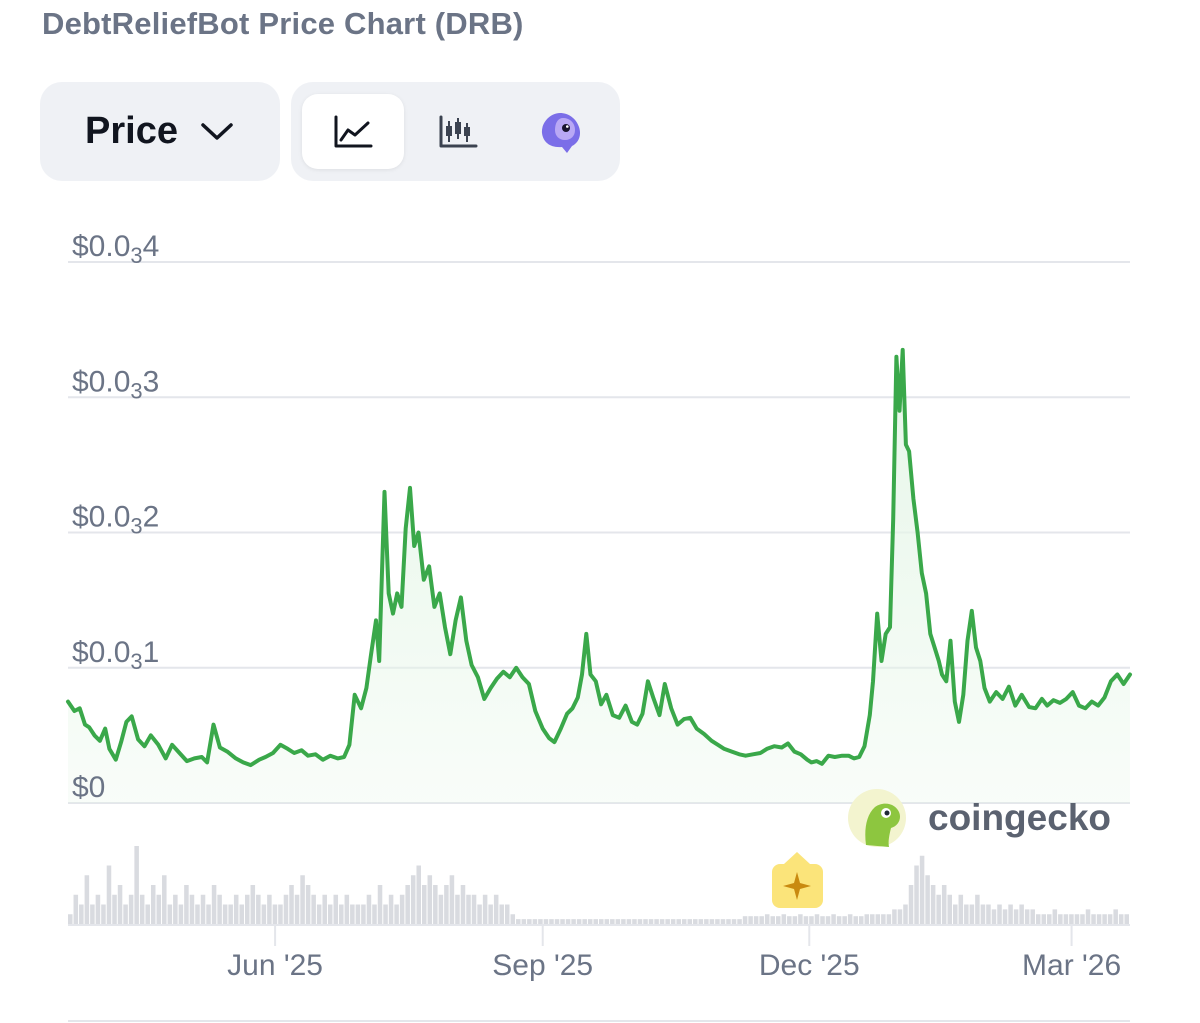 This screenshot has height=1023, width=1200. I want to click on candlestick-chart-button, so click(458, 131).